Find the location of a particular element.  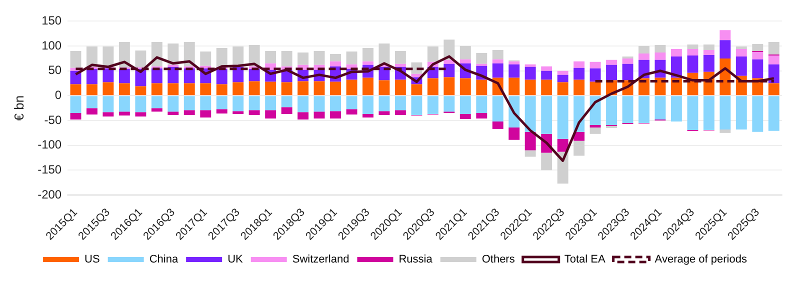

y-tick-label: 50 is located at coordinates (55, 70).